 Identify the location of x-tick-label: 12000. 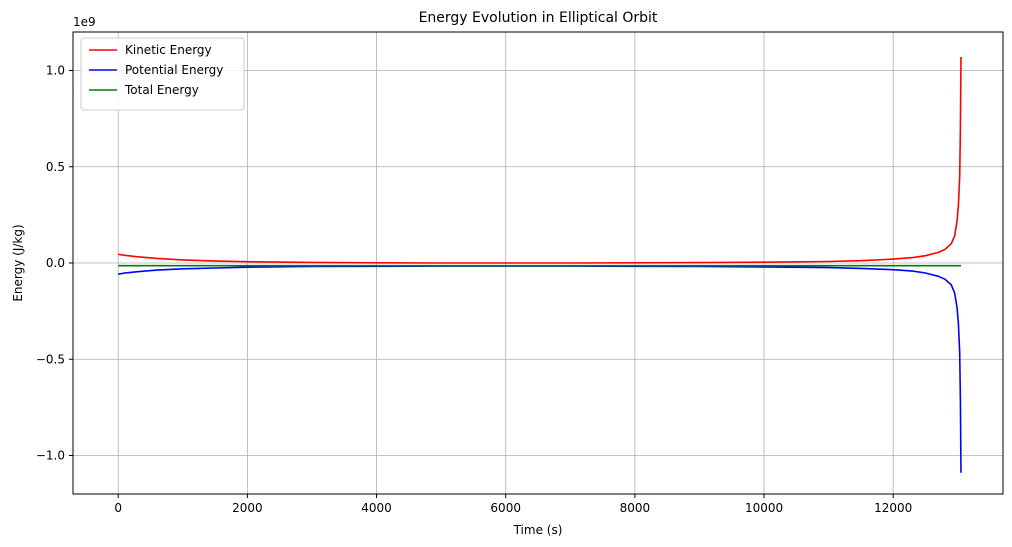
(893, 508).